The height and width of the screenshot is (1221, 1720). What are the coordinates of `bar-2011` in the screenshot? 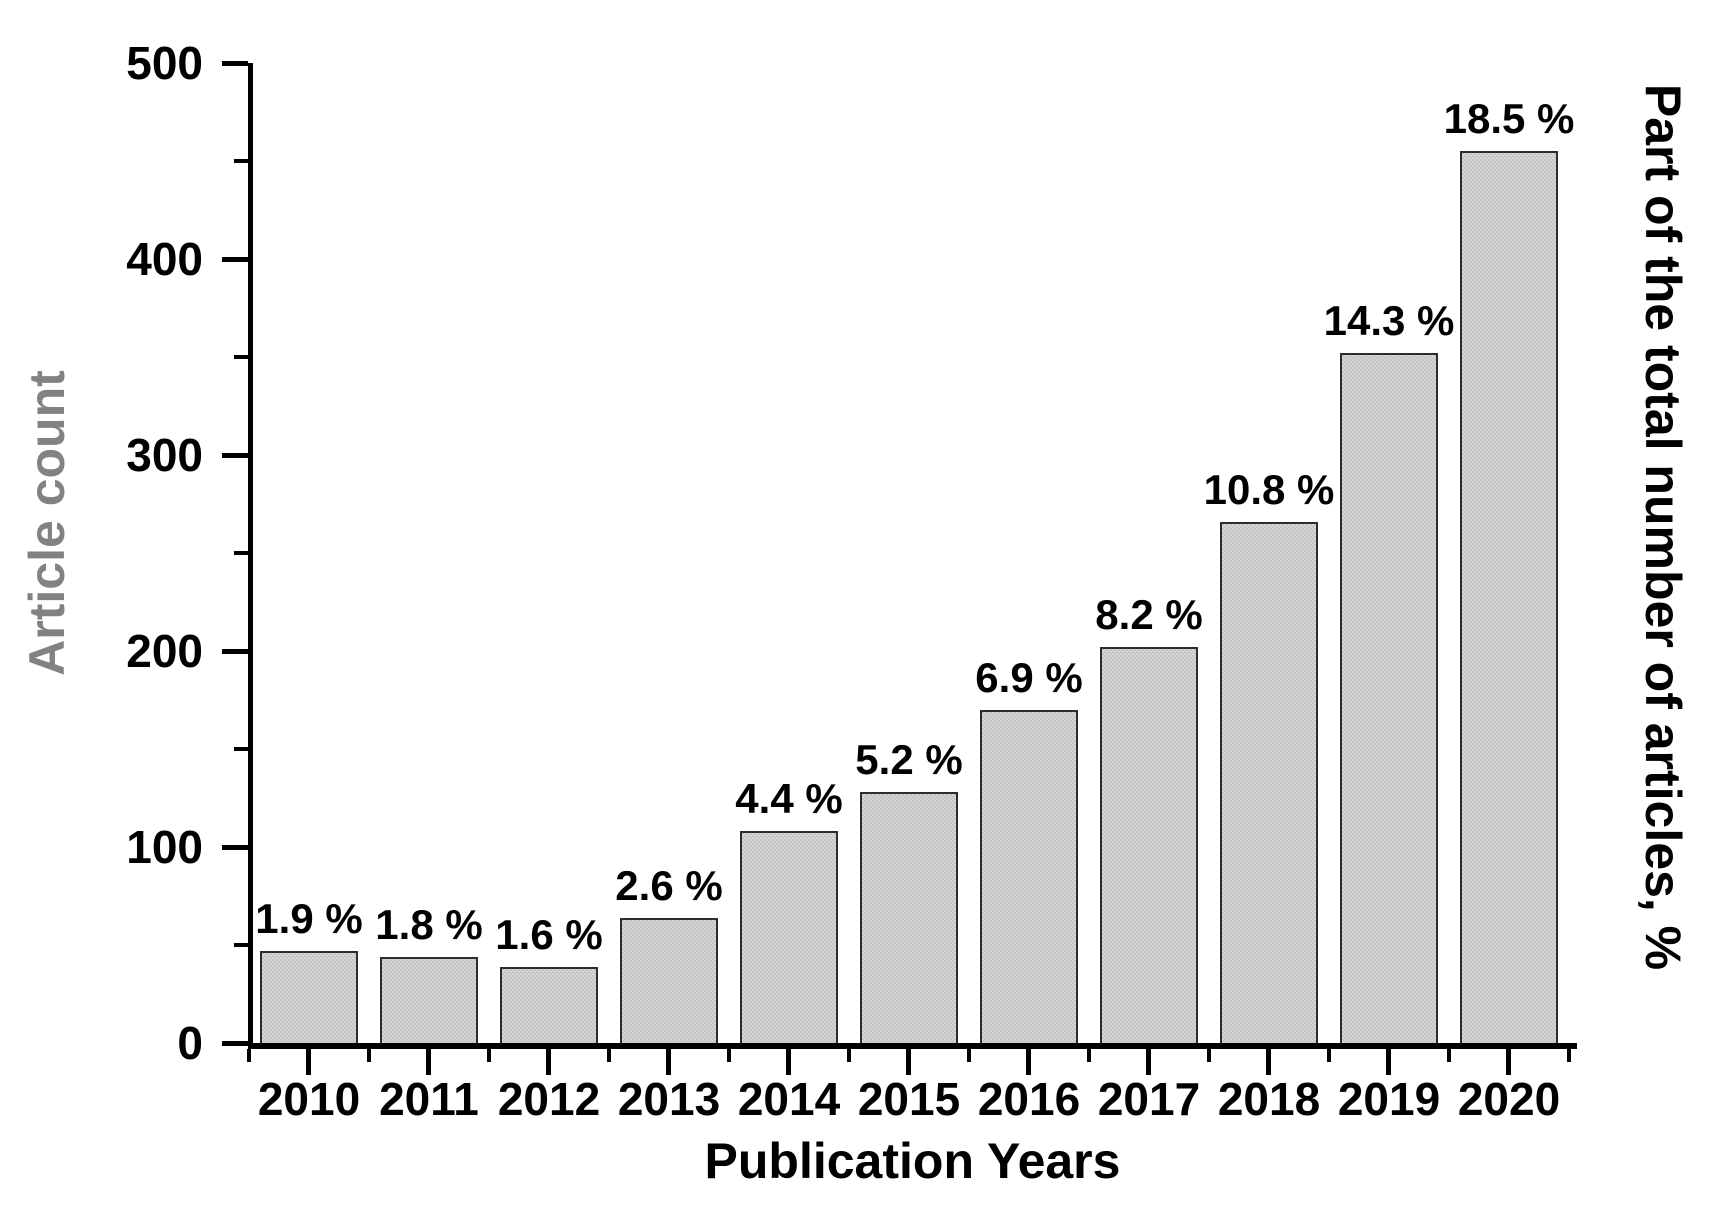 It's located at (429, 1000).